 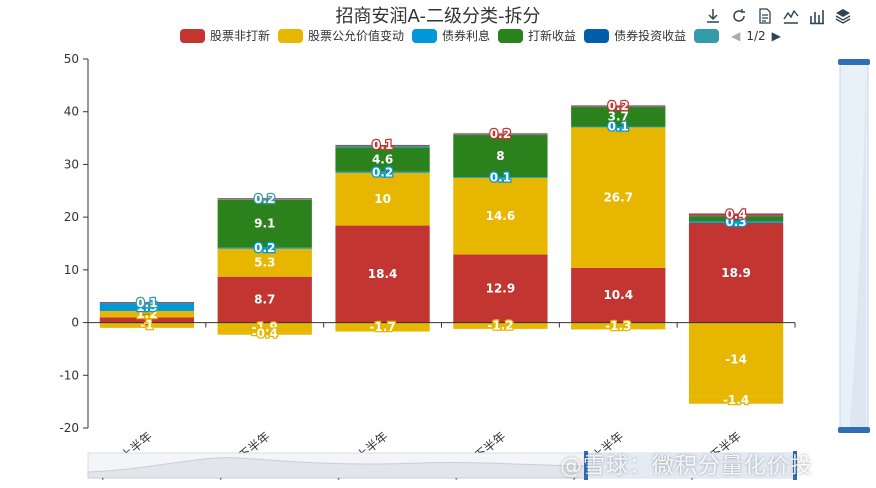 I want to click on legend-item-bond-interest: 债券利息, so click(x=451, y=35).